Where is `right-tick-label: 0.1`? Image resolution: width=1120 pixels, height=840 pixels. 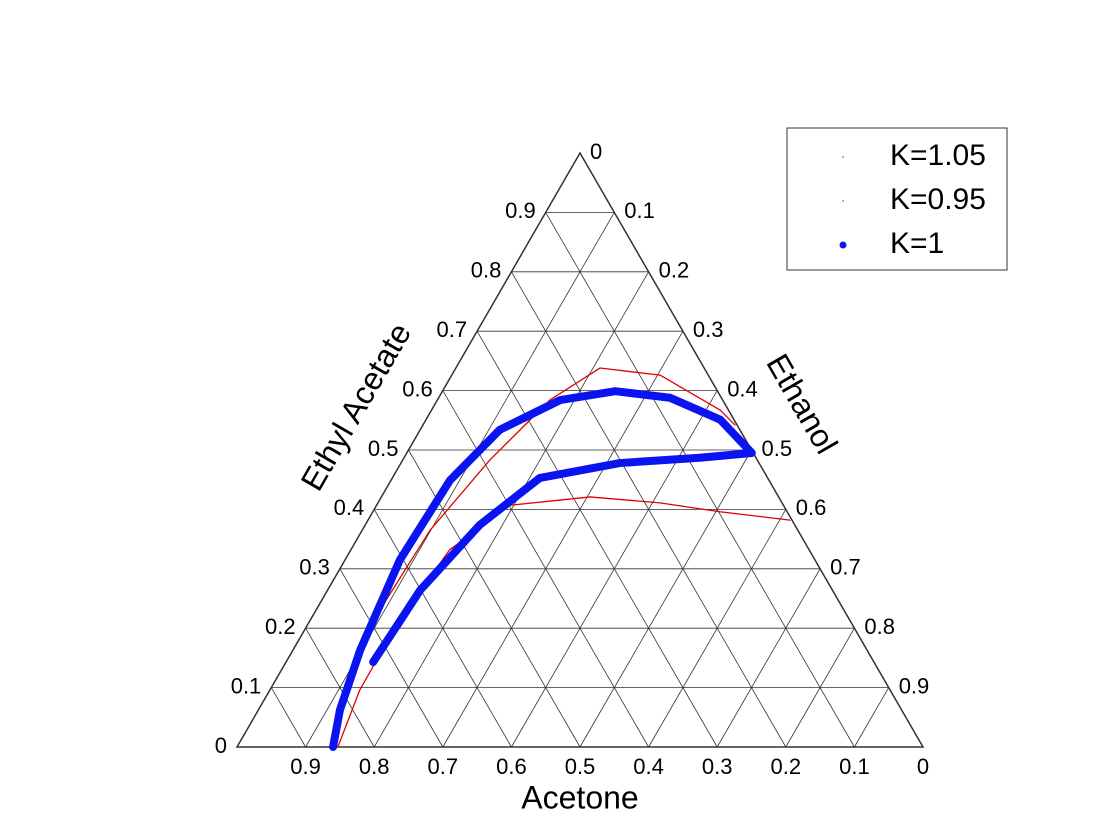
right-tick-label: 0.1 is located at coordinates (639, 210).